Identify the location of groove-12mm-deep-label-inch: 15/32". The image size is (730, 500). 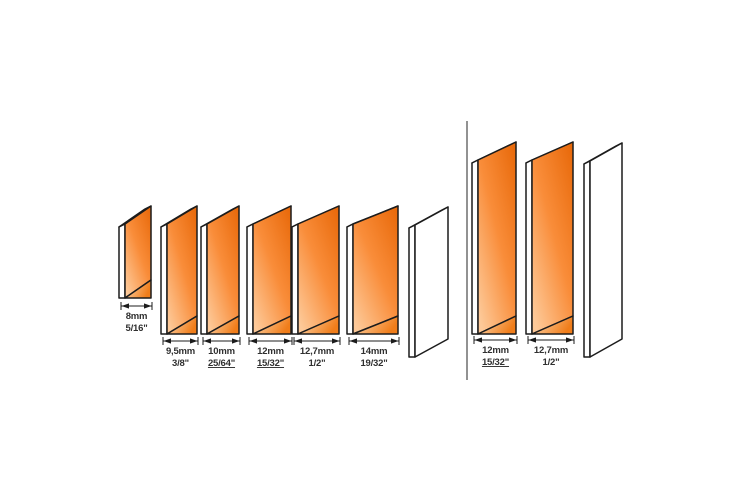
(495, 362).